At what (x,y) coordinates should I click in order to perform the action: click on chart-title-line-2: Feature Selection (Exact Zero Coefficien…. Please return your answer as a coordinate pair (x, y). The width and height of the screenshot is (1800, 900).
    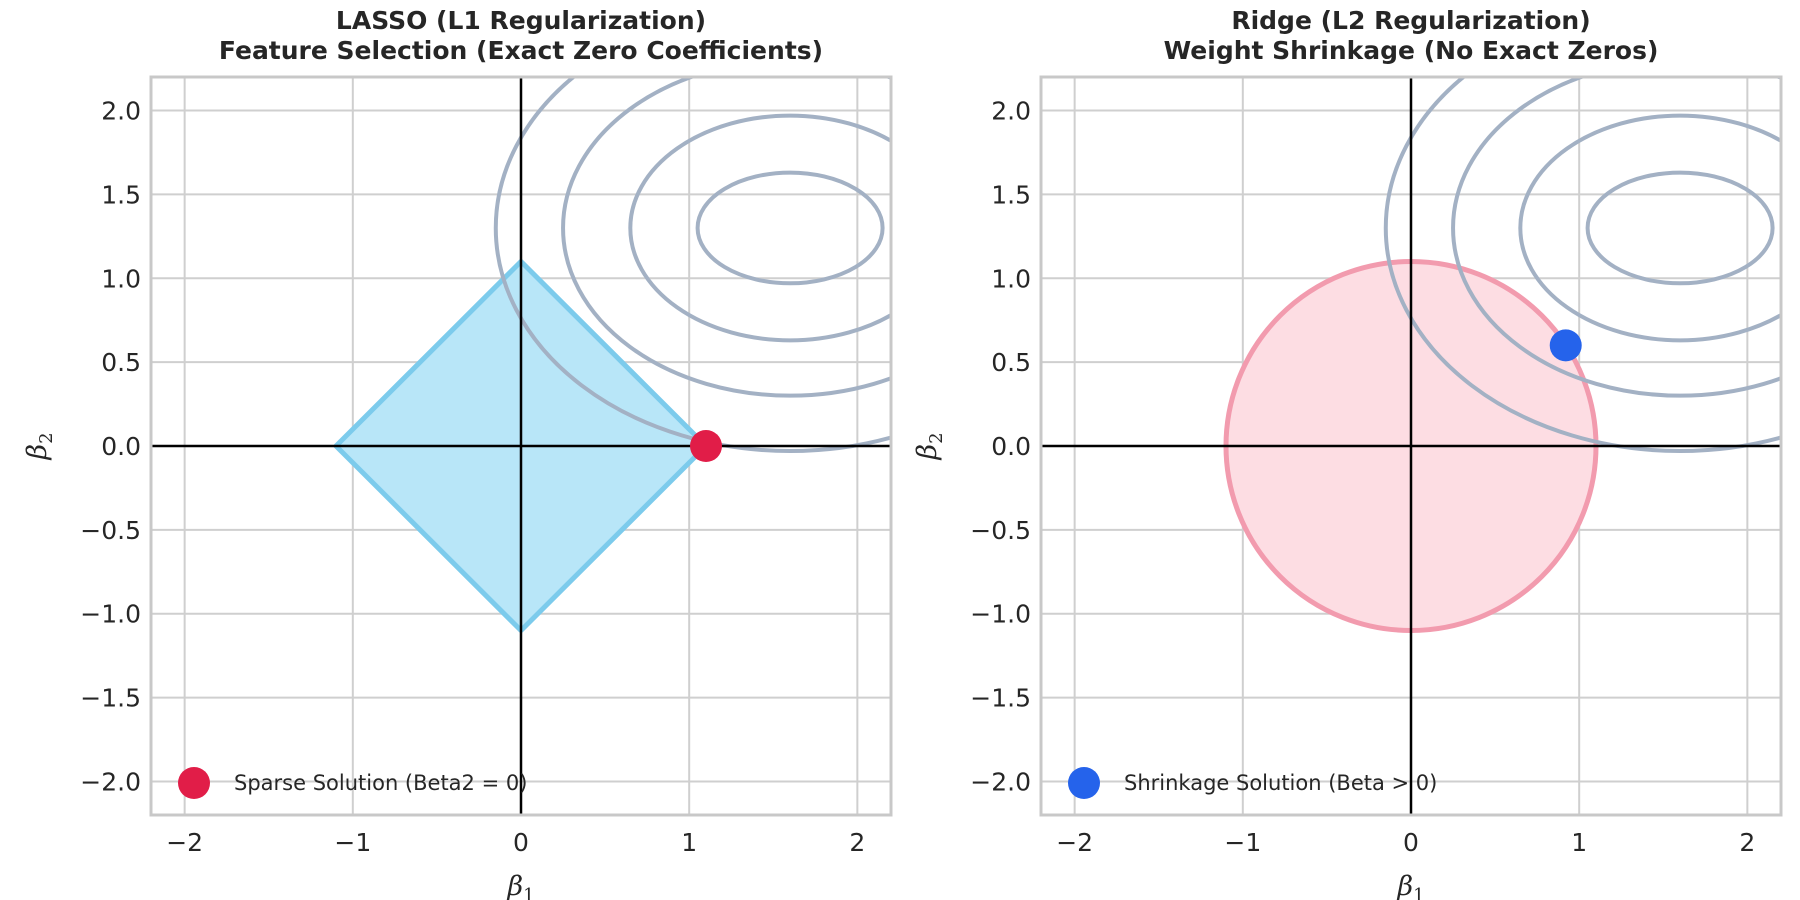
    Looking at the image, I should click on (521, 50).